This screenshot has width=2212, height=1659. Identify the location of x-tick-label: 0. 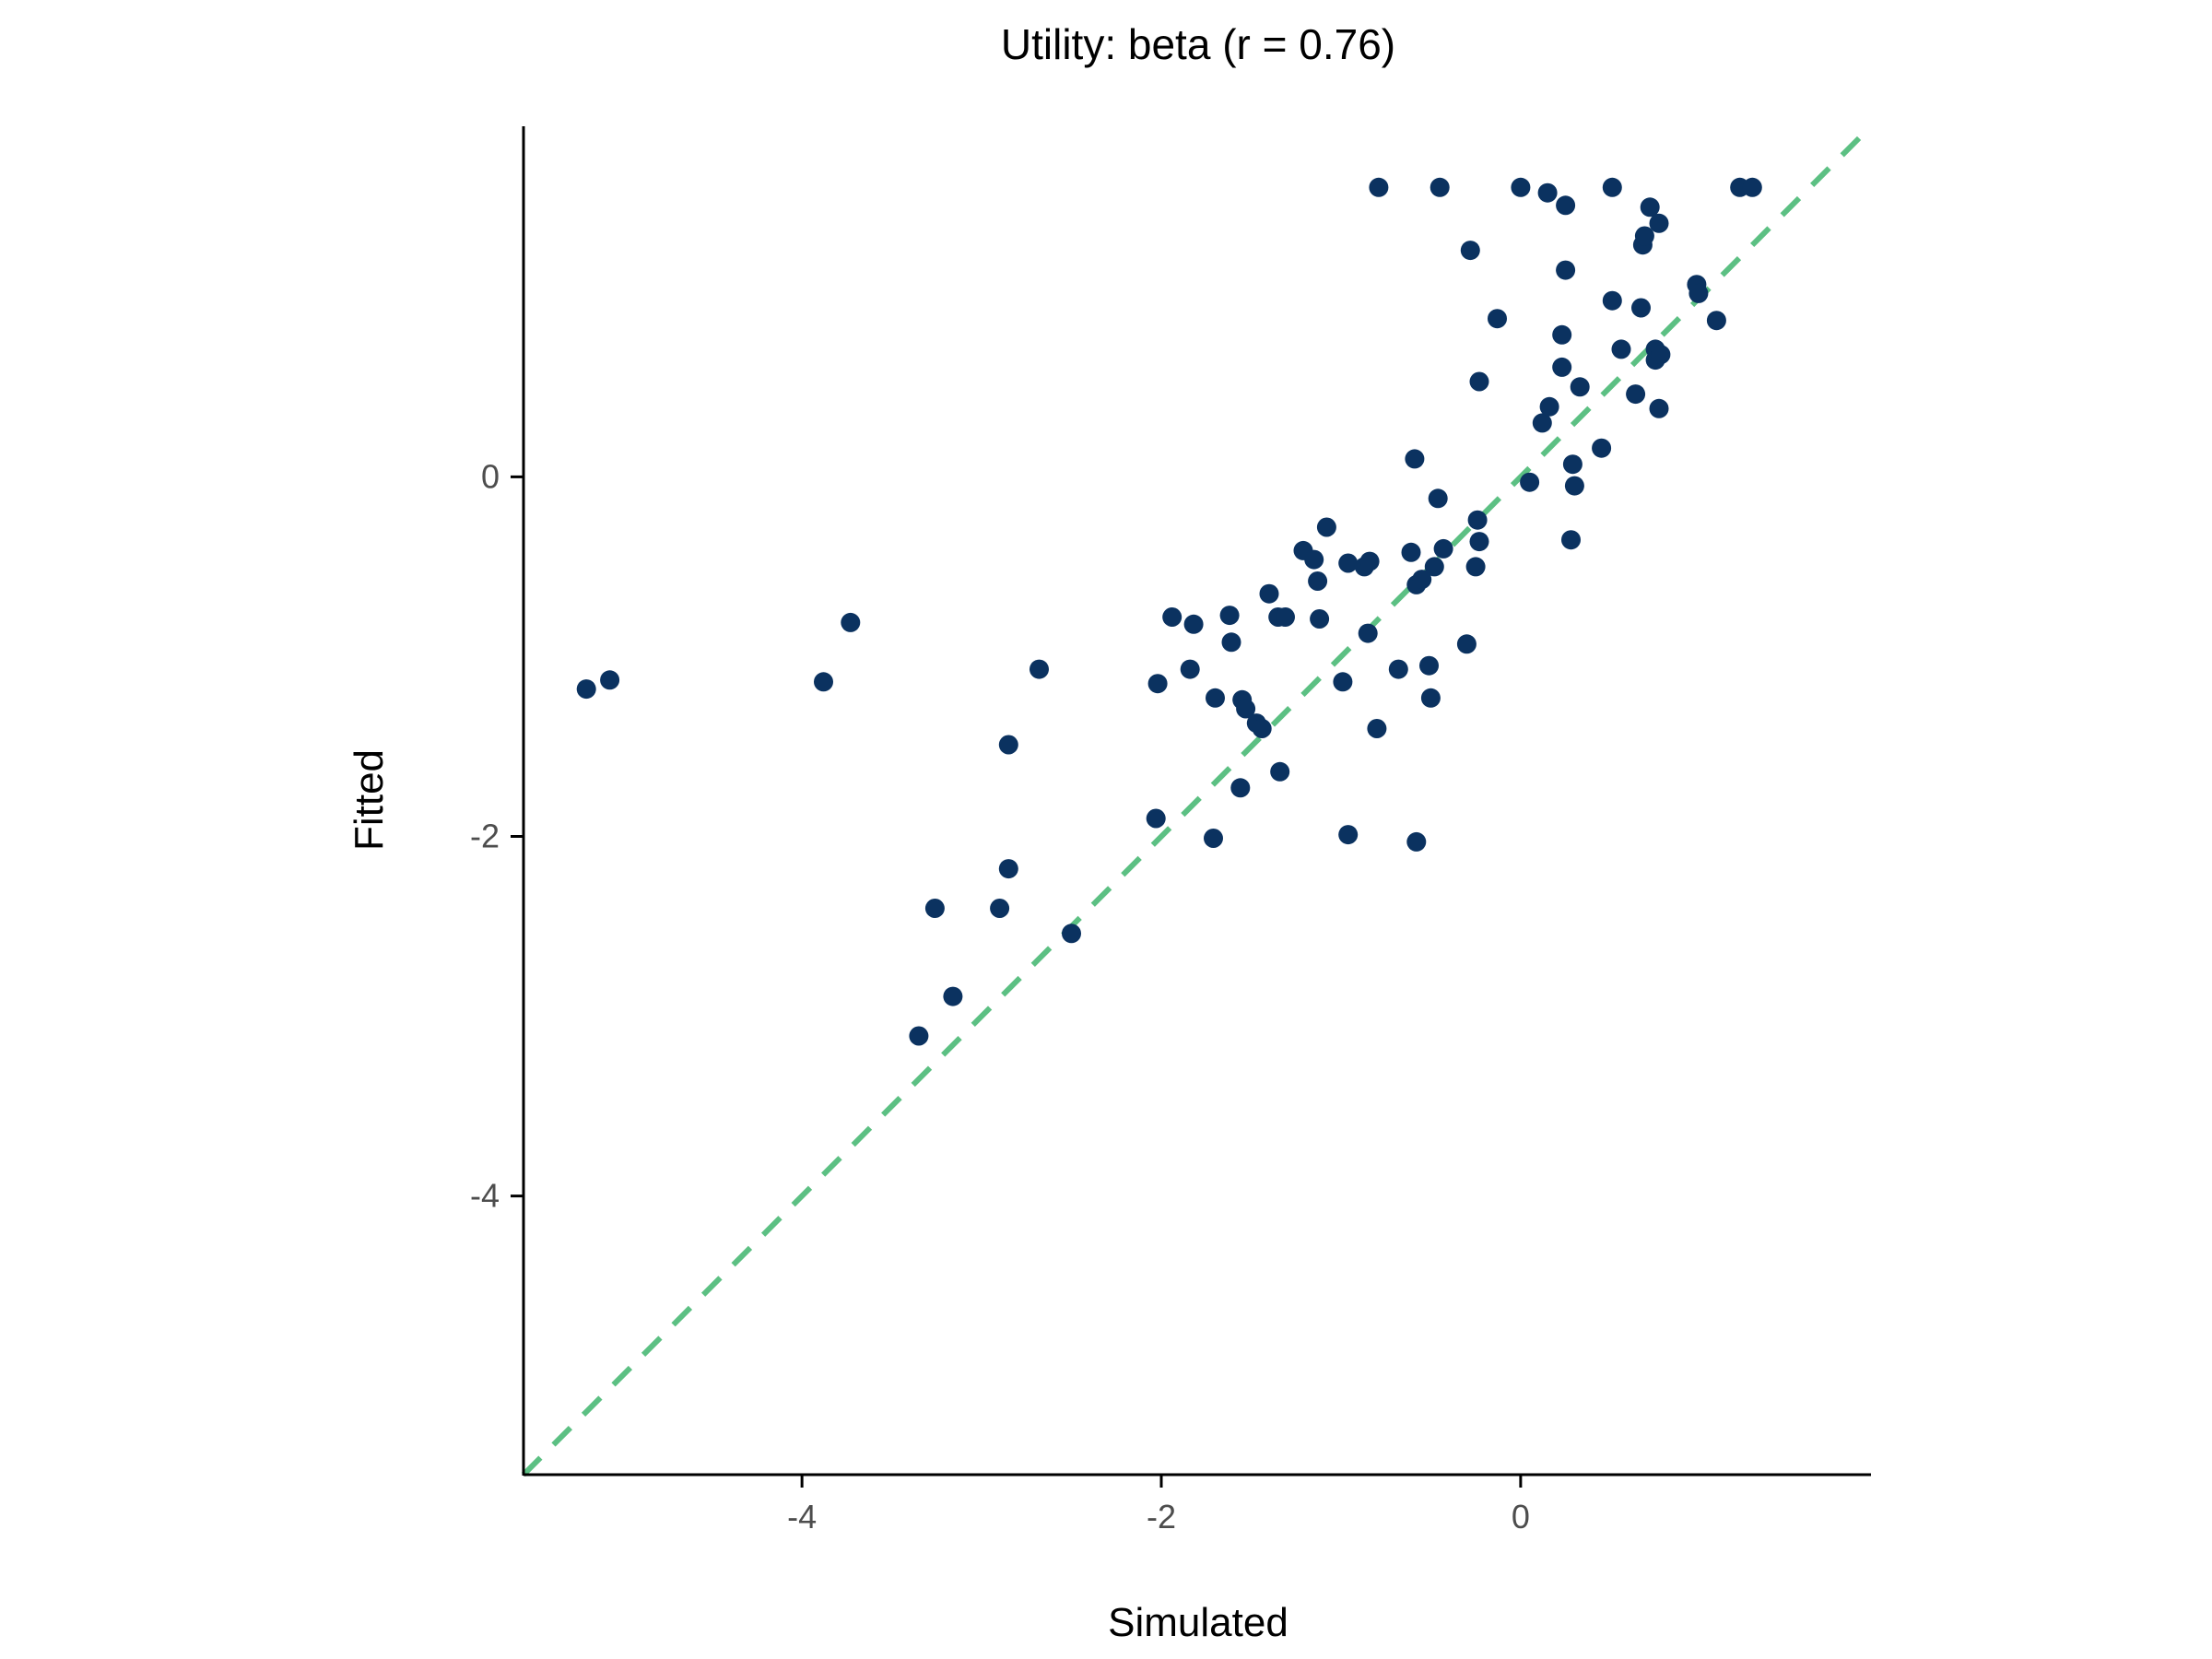
(1521, 1516).